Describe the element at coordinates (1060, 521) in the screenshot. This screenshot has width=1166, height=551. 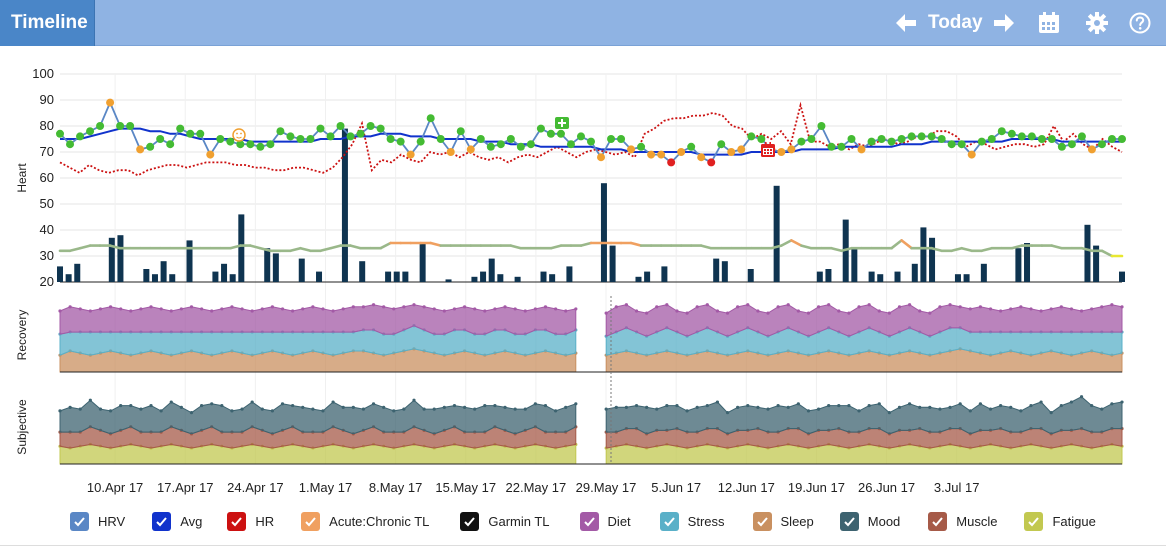
I see `legend-item-fatigue: Fatigue` at that location.